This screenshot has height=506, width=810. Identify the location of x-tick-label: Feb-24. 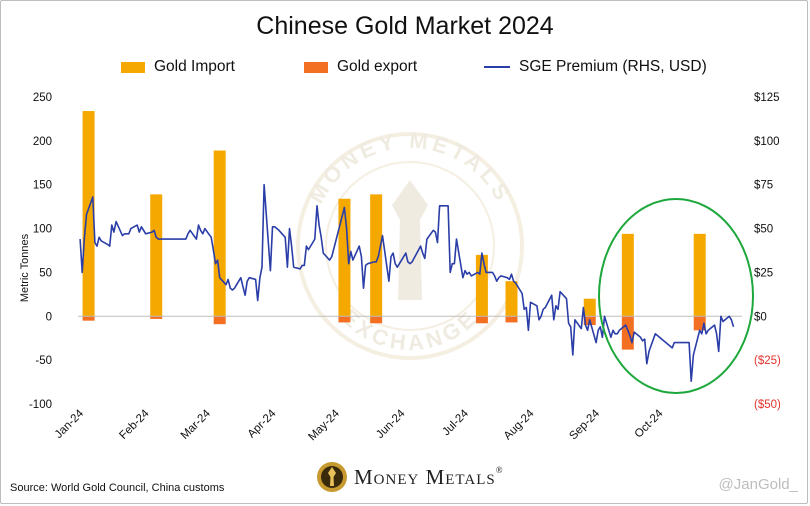
(134, 424).